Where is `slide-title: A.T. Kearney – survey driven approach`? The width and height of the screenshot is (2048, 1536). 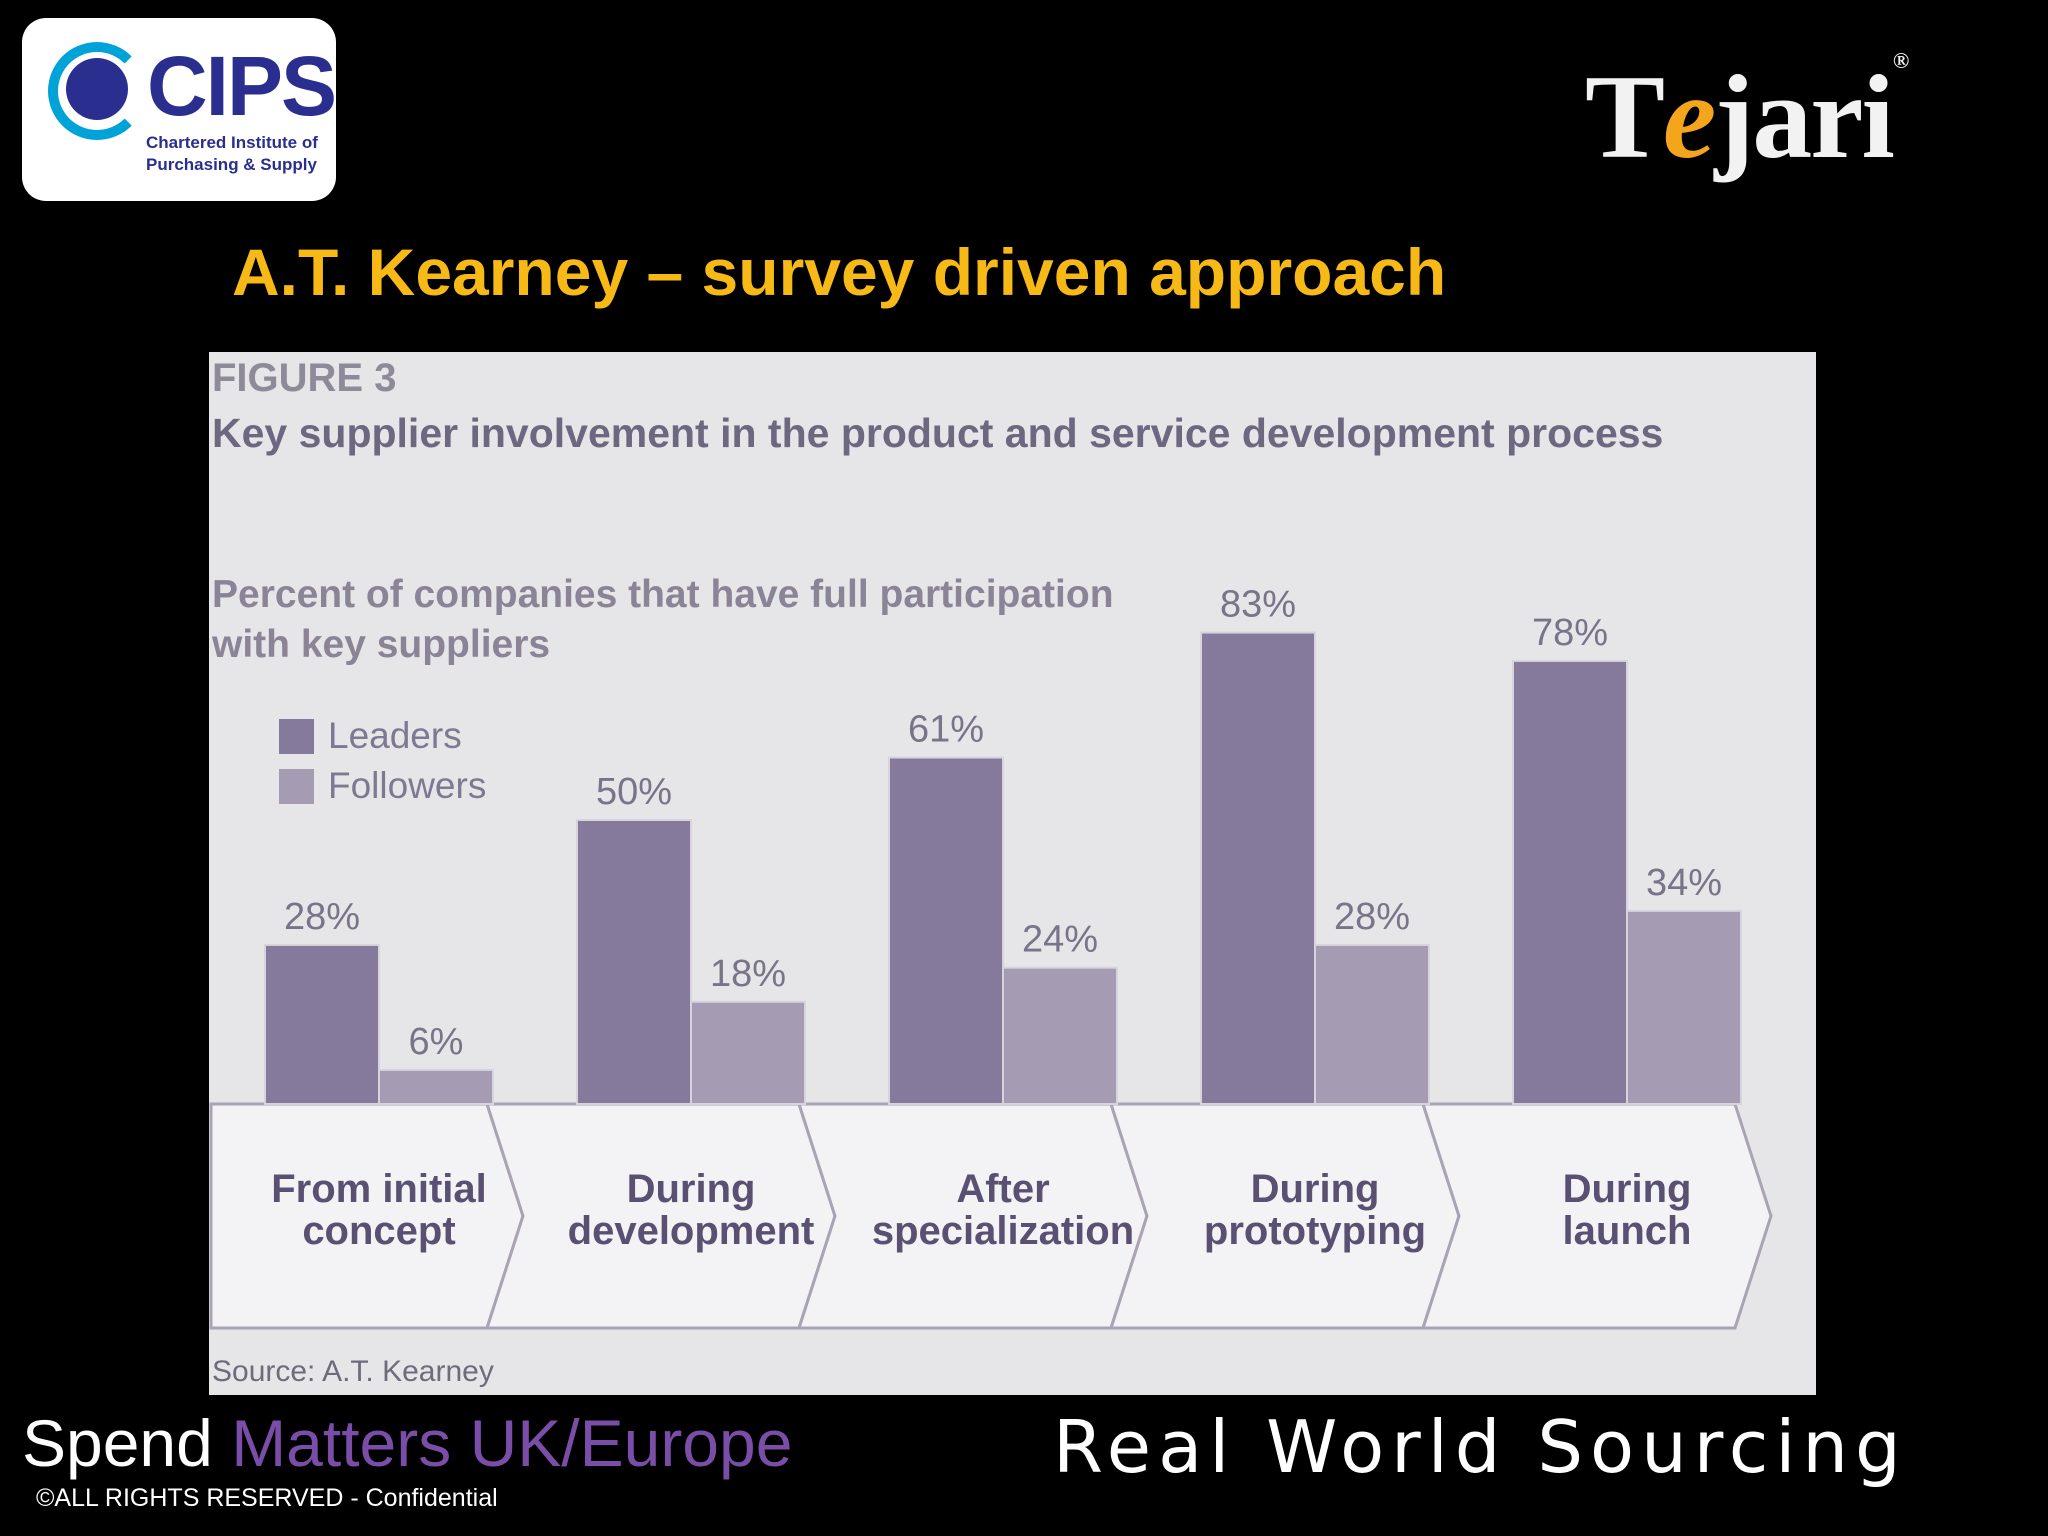
slide-title: A.T. Kearney – survey driven approach is located at coordinates (839, 272).